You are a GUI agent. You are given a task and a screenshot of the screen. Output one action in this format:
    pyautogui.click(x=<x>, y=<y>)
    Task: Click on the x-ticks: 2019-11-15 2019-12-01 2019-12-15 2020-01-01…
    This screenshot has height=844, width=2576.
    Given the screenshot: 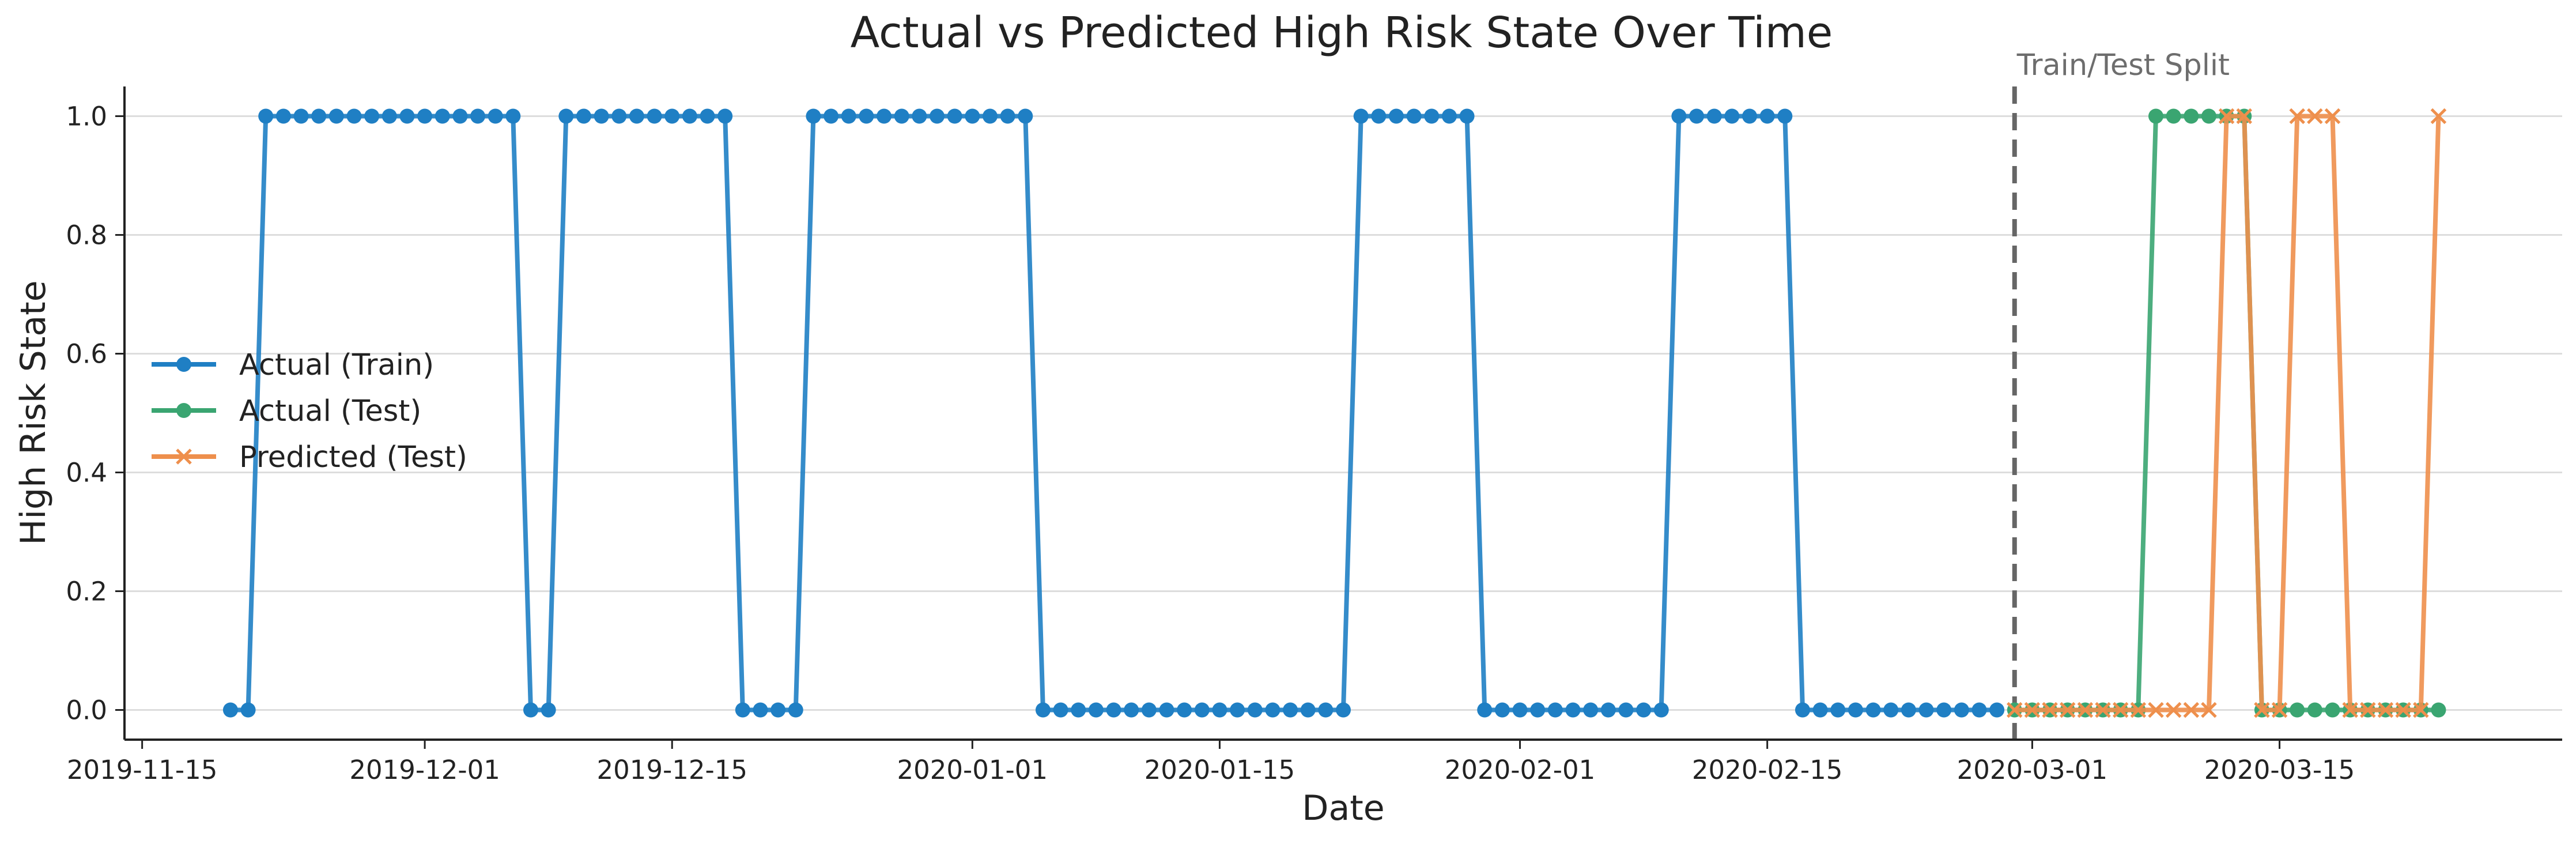 What is the action you would take?
    pyautogui.click(x=1211, y=762)
    